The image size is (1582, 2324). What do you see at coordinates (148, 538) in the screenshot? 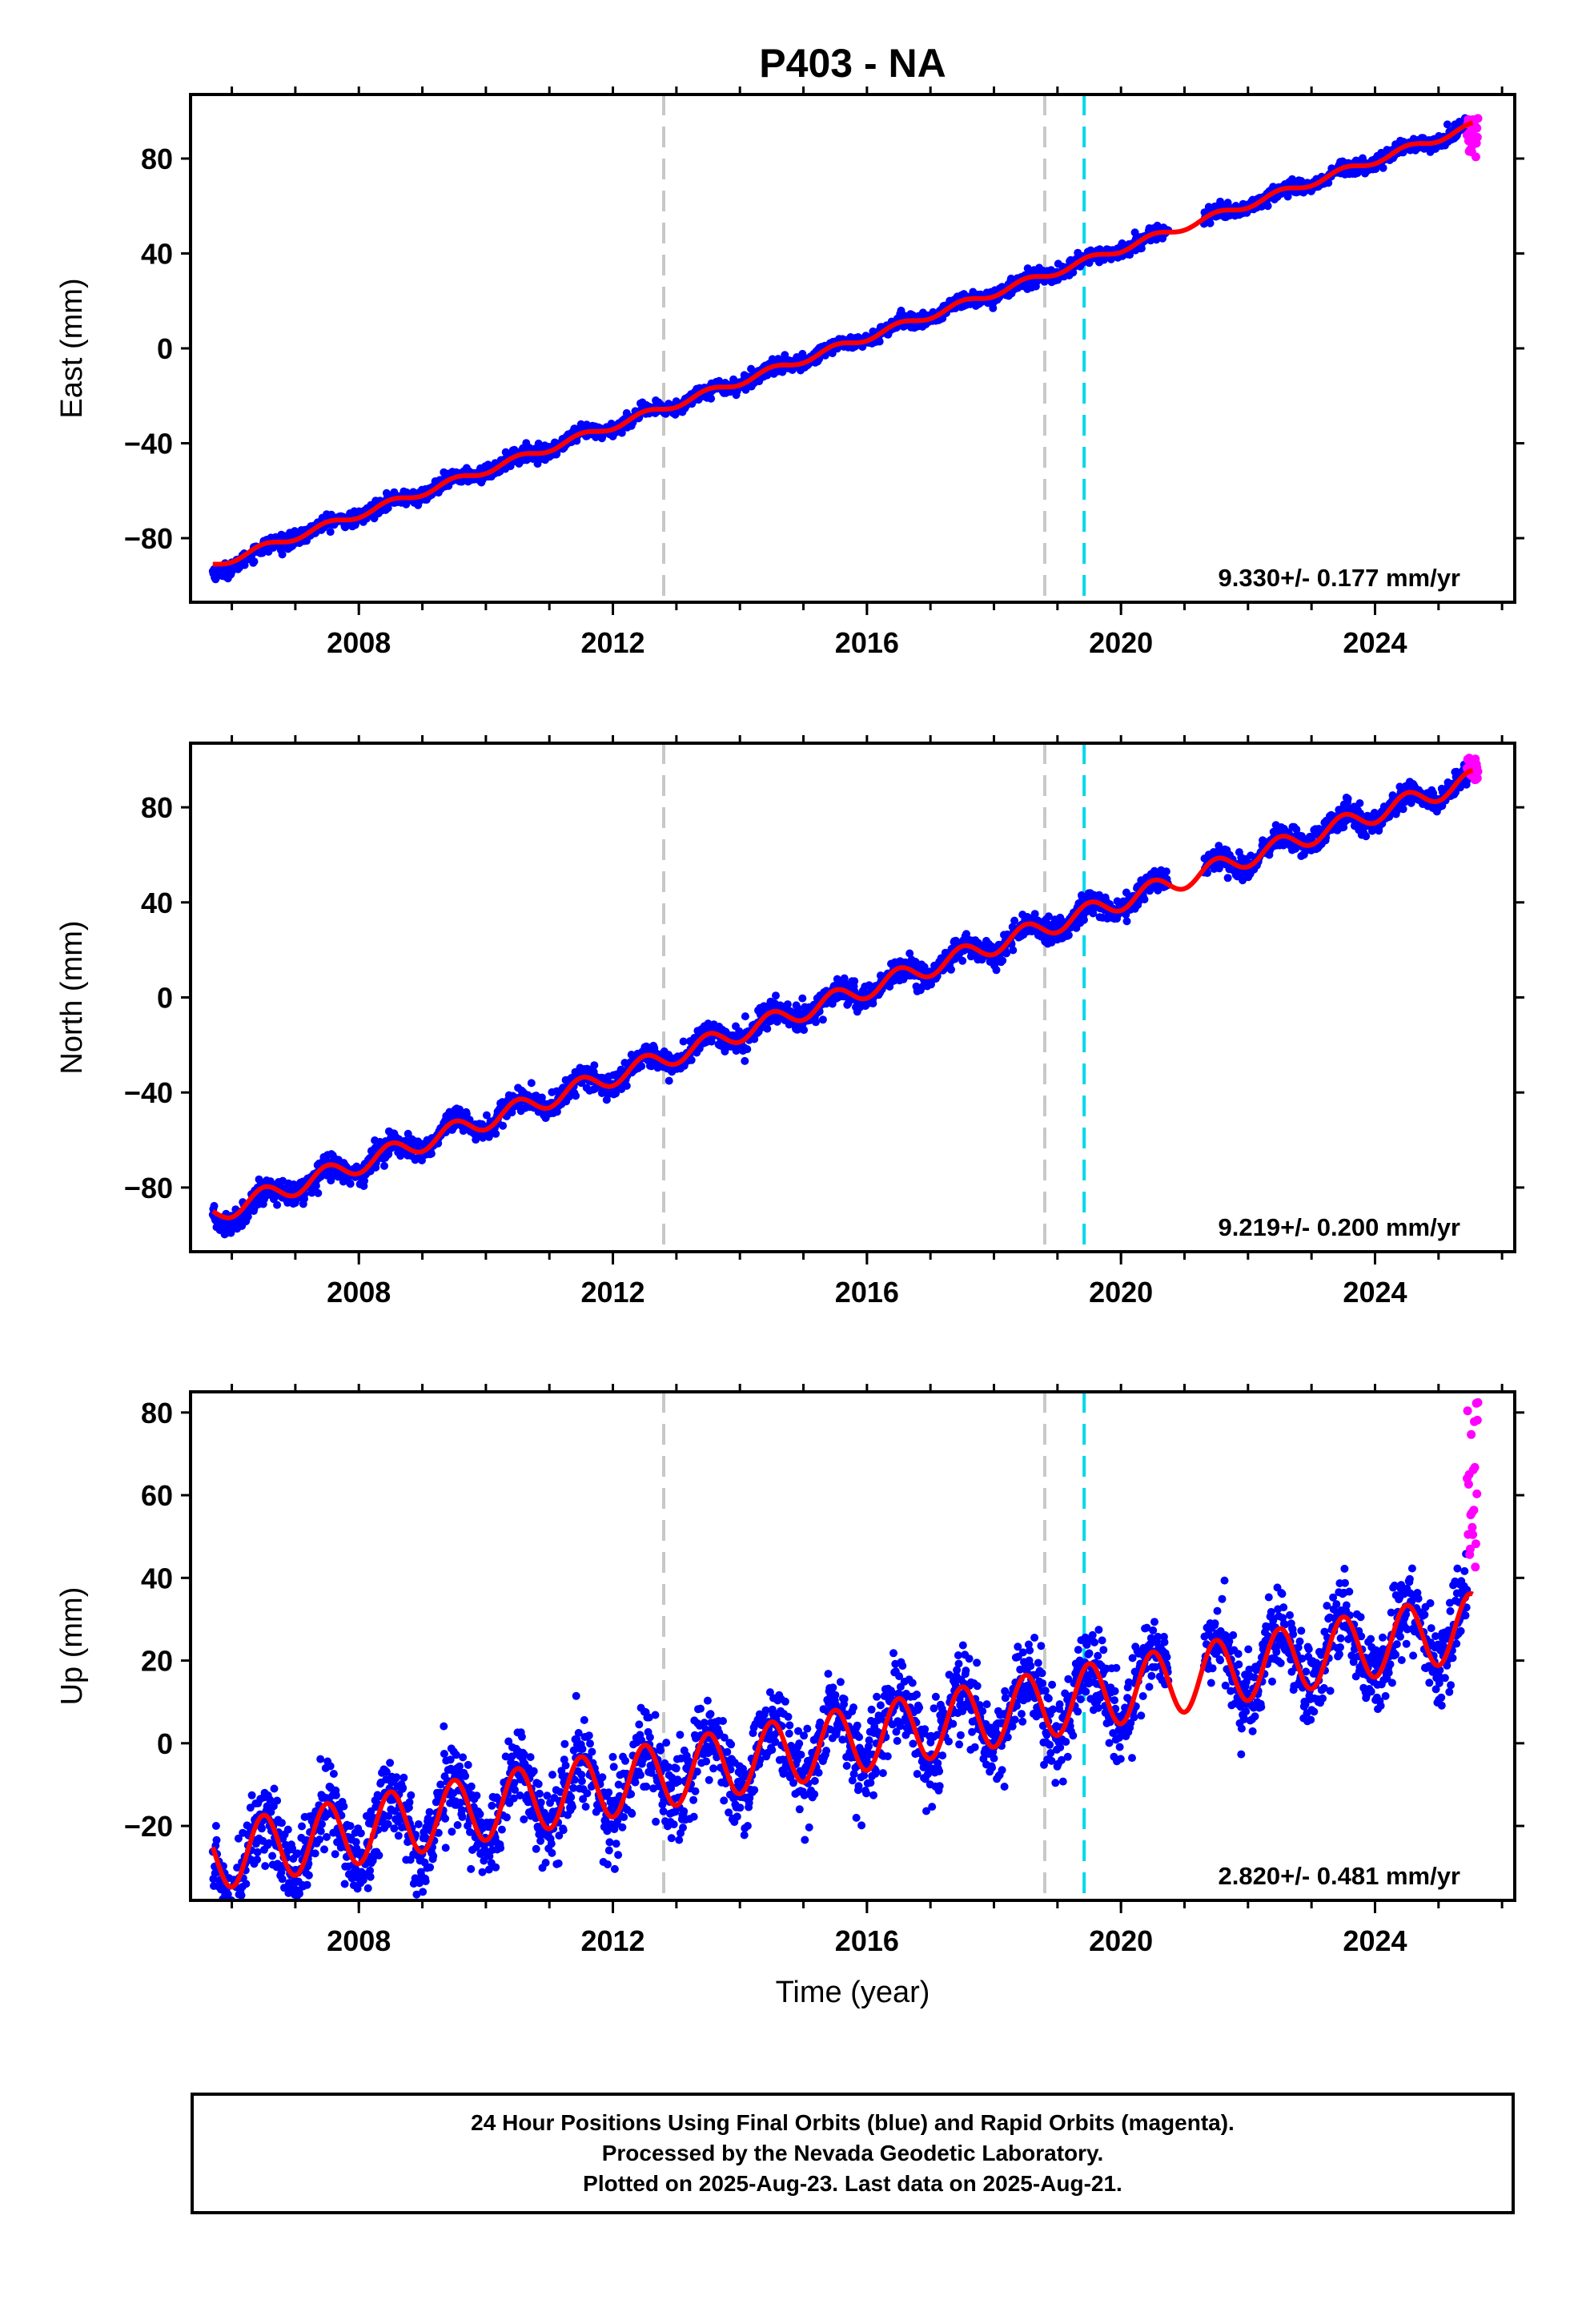
I see `y-tick-label: −80` at bounding box center [148, 538].